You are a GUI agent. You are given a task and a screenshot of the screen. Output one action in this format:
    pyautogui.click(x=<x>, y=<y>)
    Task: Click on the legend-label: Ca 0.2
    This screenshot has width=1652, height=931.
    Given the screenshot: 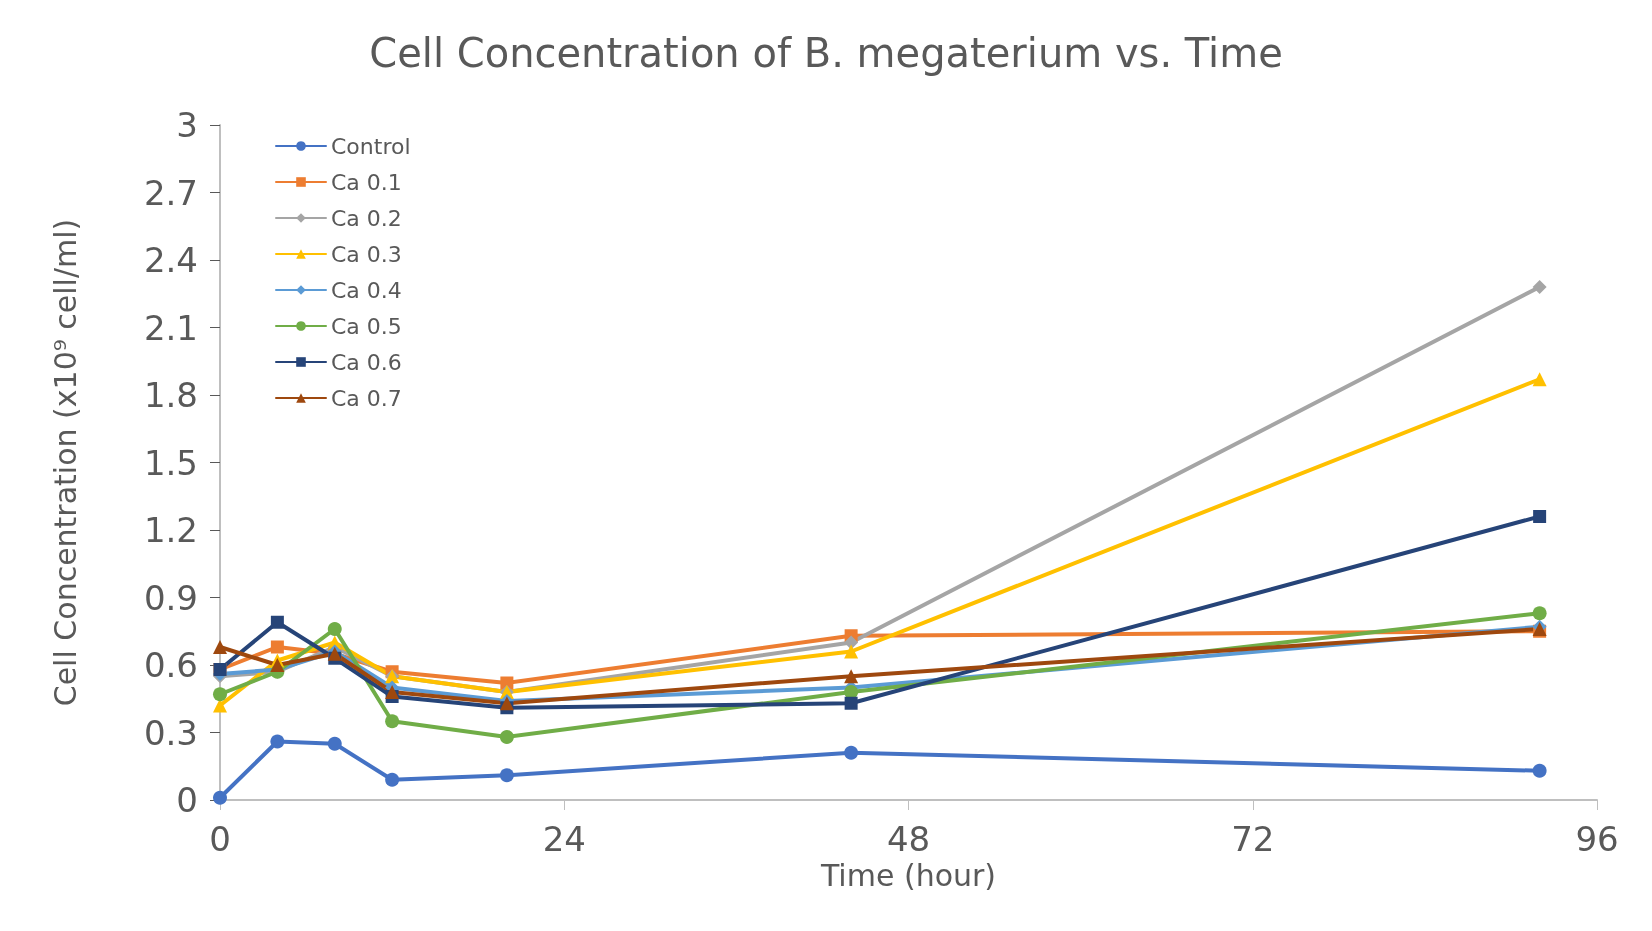 What is the action you would take?
    pyautogui.click(x=366, y=218)
    